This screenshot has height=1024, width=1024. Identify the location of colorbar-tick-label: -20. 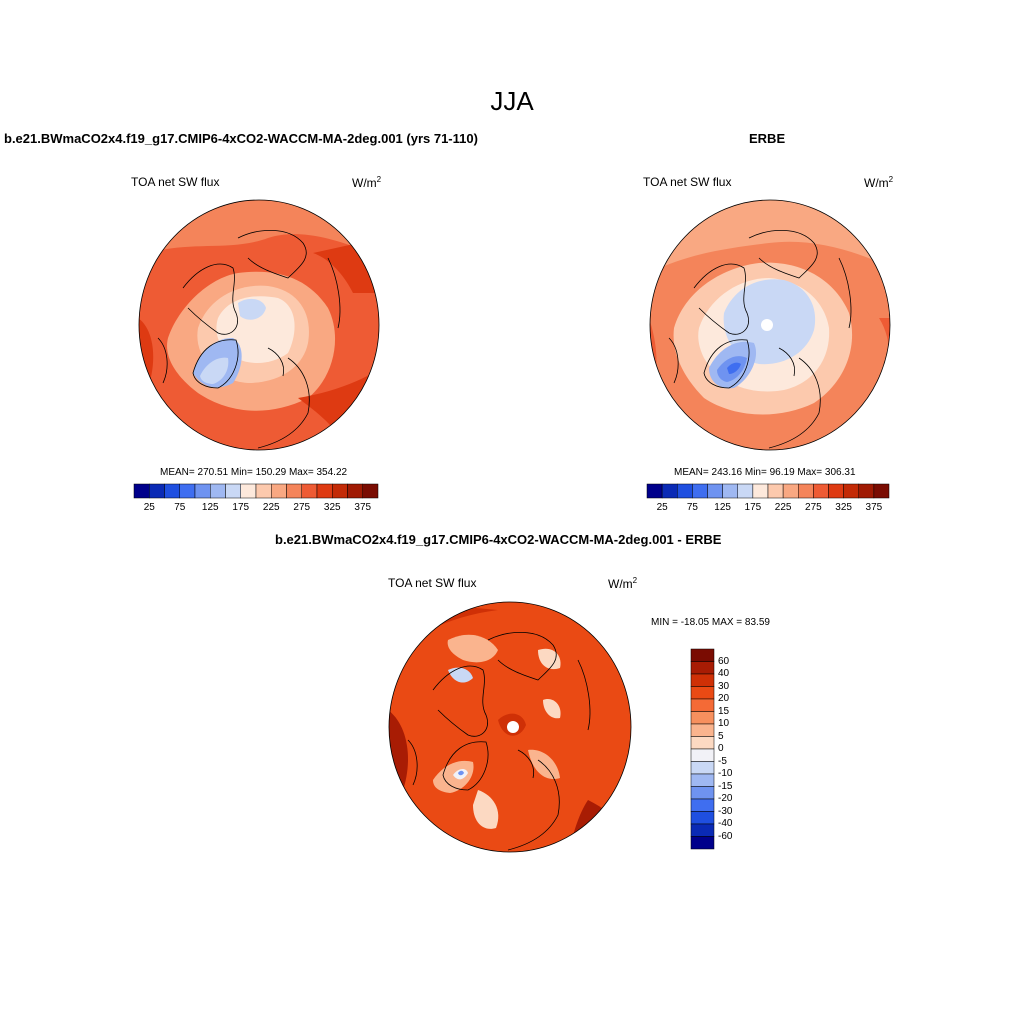
(725, 798).